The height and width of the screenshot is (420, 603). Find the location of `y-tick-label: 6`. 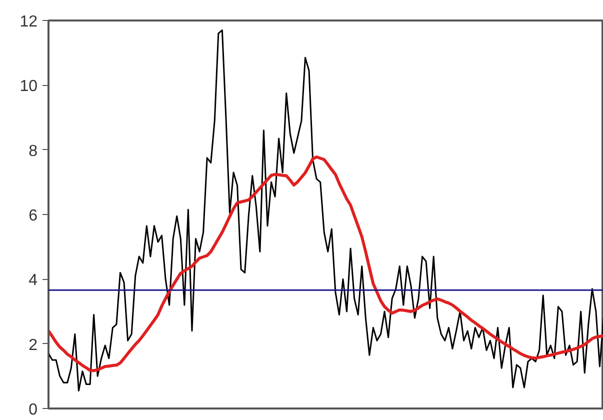

y-tick-label: 6 is located at coordinates (33, 216).